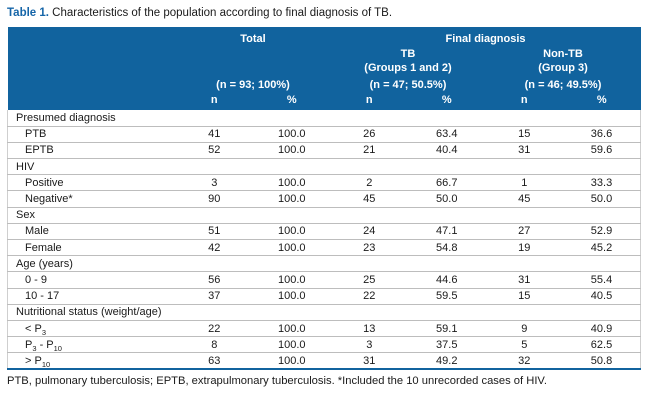 The height and width of the screenshot is (411, 646). I want to click on row-label: 0 - 9, so click(91, 280).